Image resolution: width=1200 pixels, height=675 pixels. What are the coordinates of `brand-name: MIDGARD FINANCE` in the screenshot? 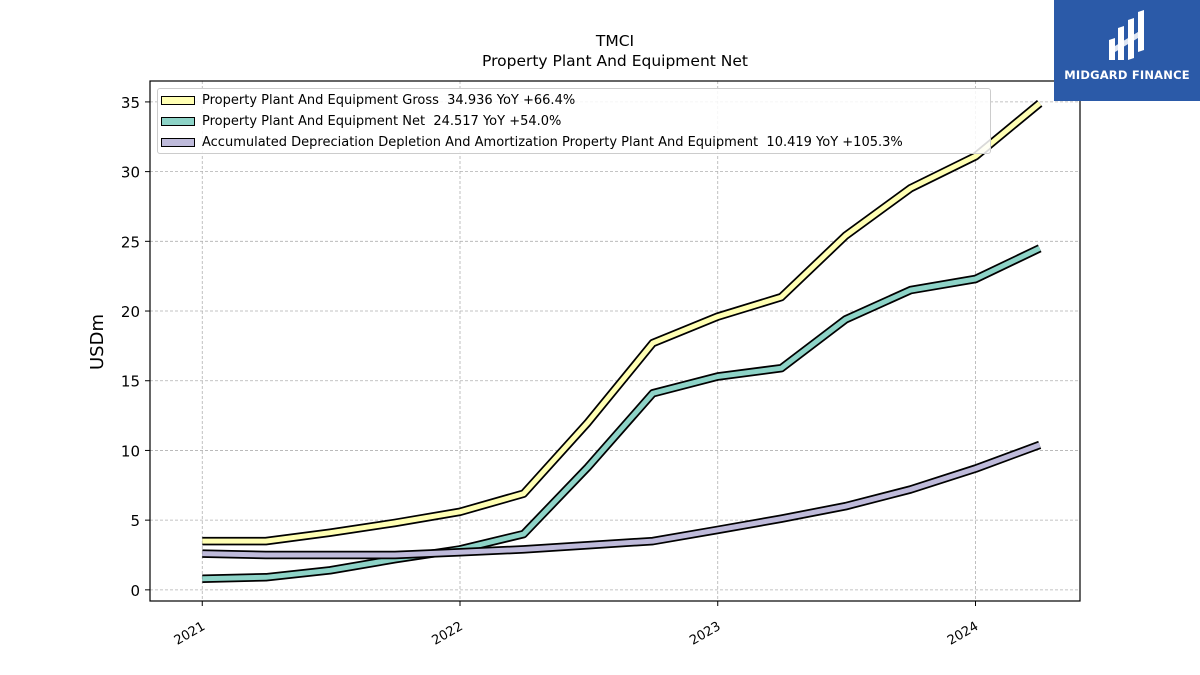 It's located at (1127, 75).